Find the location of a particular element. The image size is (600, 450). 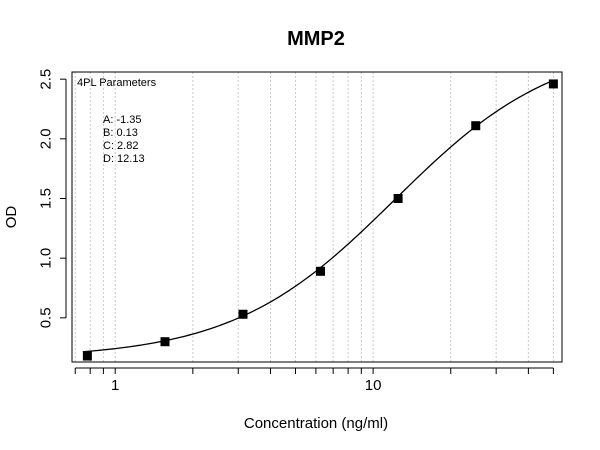

parameter-c: C: 2.82 is located at coordinates (120, 146).